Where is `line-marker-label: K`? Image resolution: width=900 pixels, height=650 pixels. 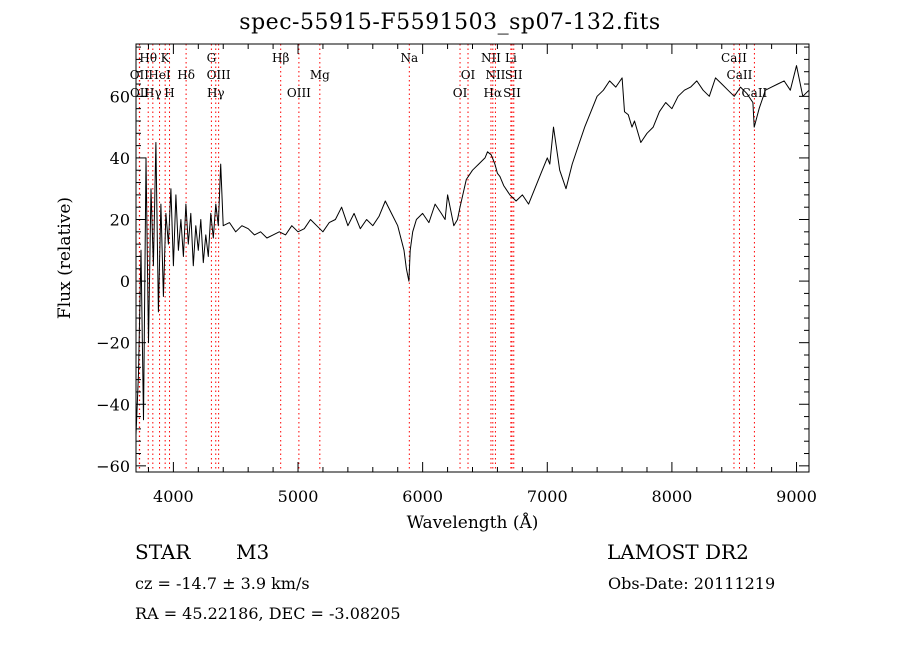 line-marker-label: K is located at coordinates (166, 58).